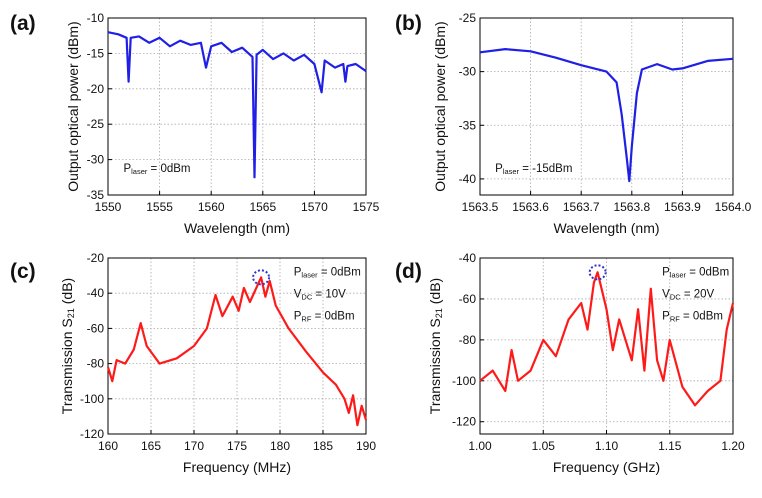  I want to click on x-tick-label: 190, so click(366, 446).